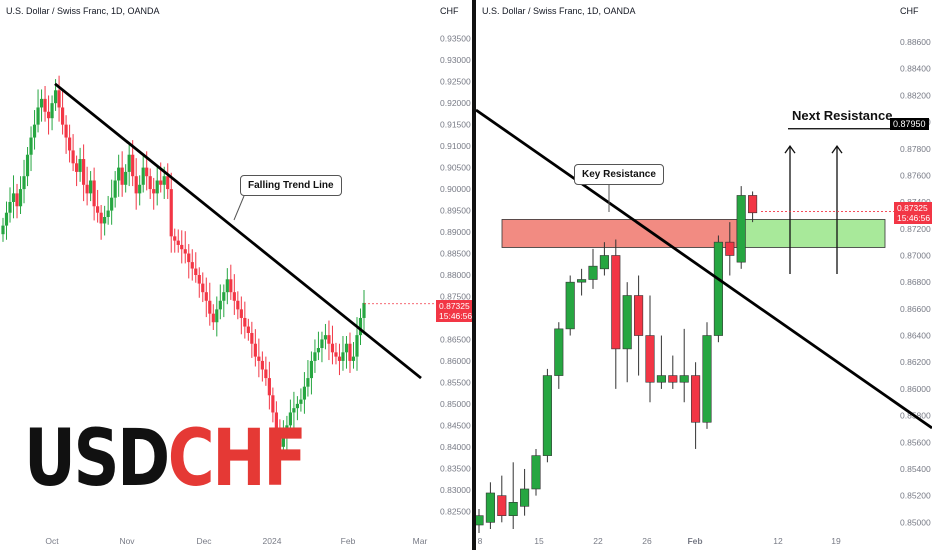  What do you see at coordinates (915, 469) in the screenshot?
I see `right-y-tick-label: 0.85400` at bounding box center [915, 469].